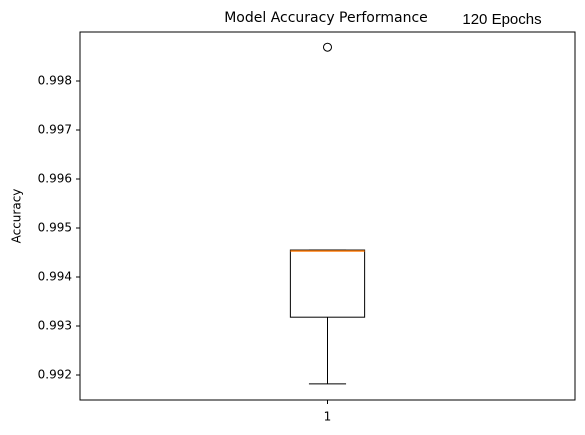 The image size is (585, 435). Describe the element at coordinates (55, 130) in the screenshot. I see `y-tick-label: 0.997` at that location.